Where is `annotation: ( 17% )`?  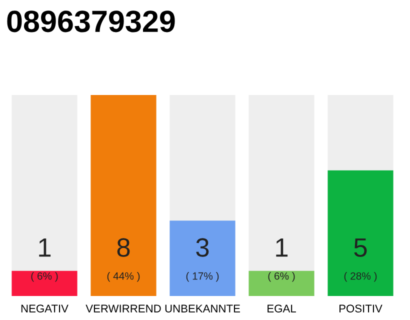 annotation: ( 17% ) is located at coordinates (202, 277).